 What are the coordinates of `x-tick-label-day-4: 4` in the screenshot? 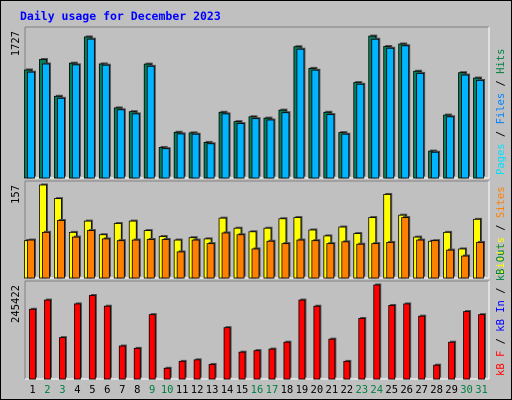 It's located at (77, 390).